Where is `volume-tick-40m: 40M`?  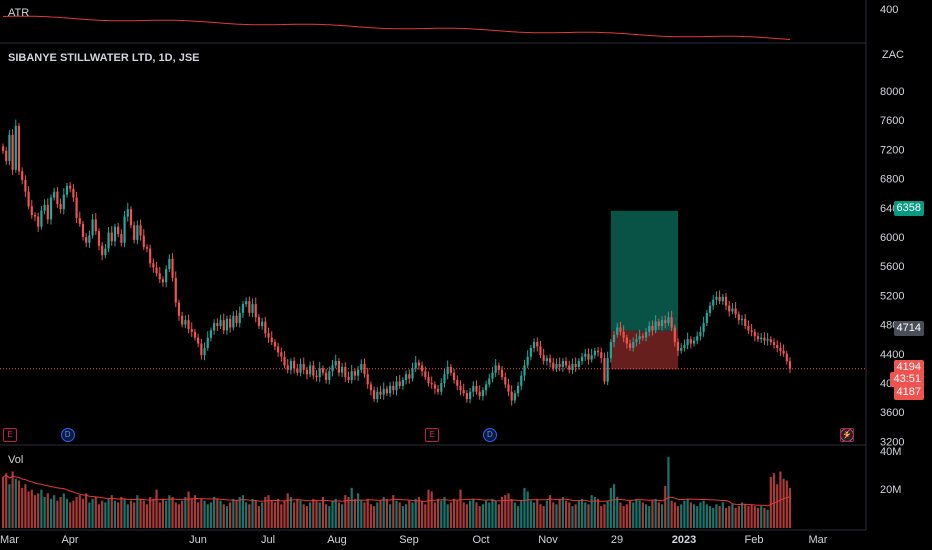
volume-tick-40m: 40M is located at coordinates (891, 452).